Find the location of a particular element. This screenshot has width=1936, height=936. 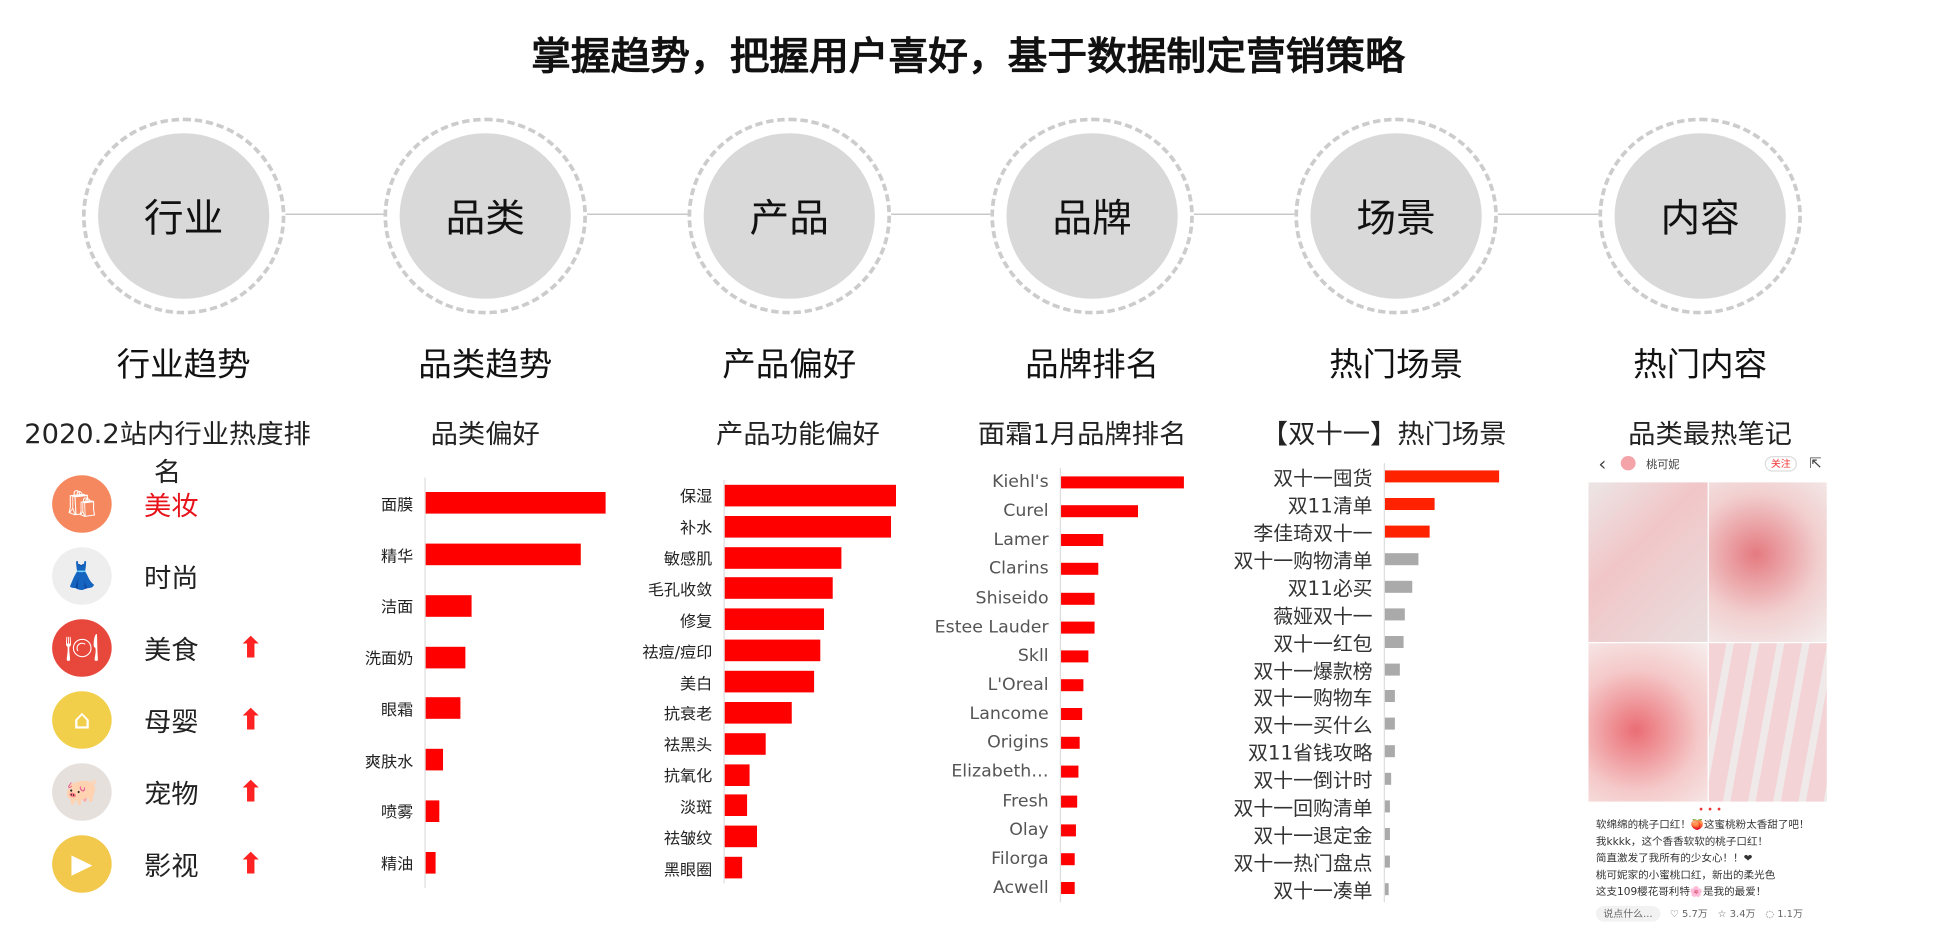

step-label: 热门内容 is located at coordinates (1700, 365).